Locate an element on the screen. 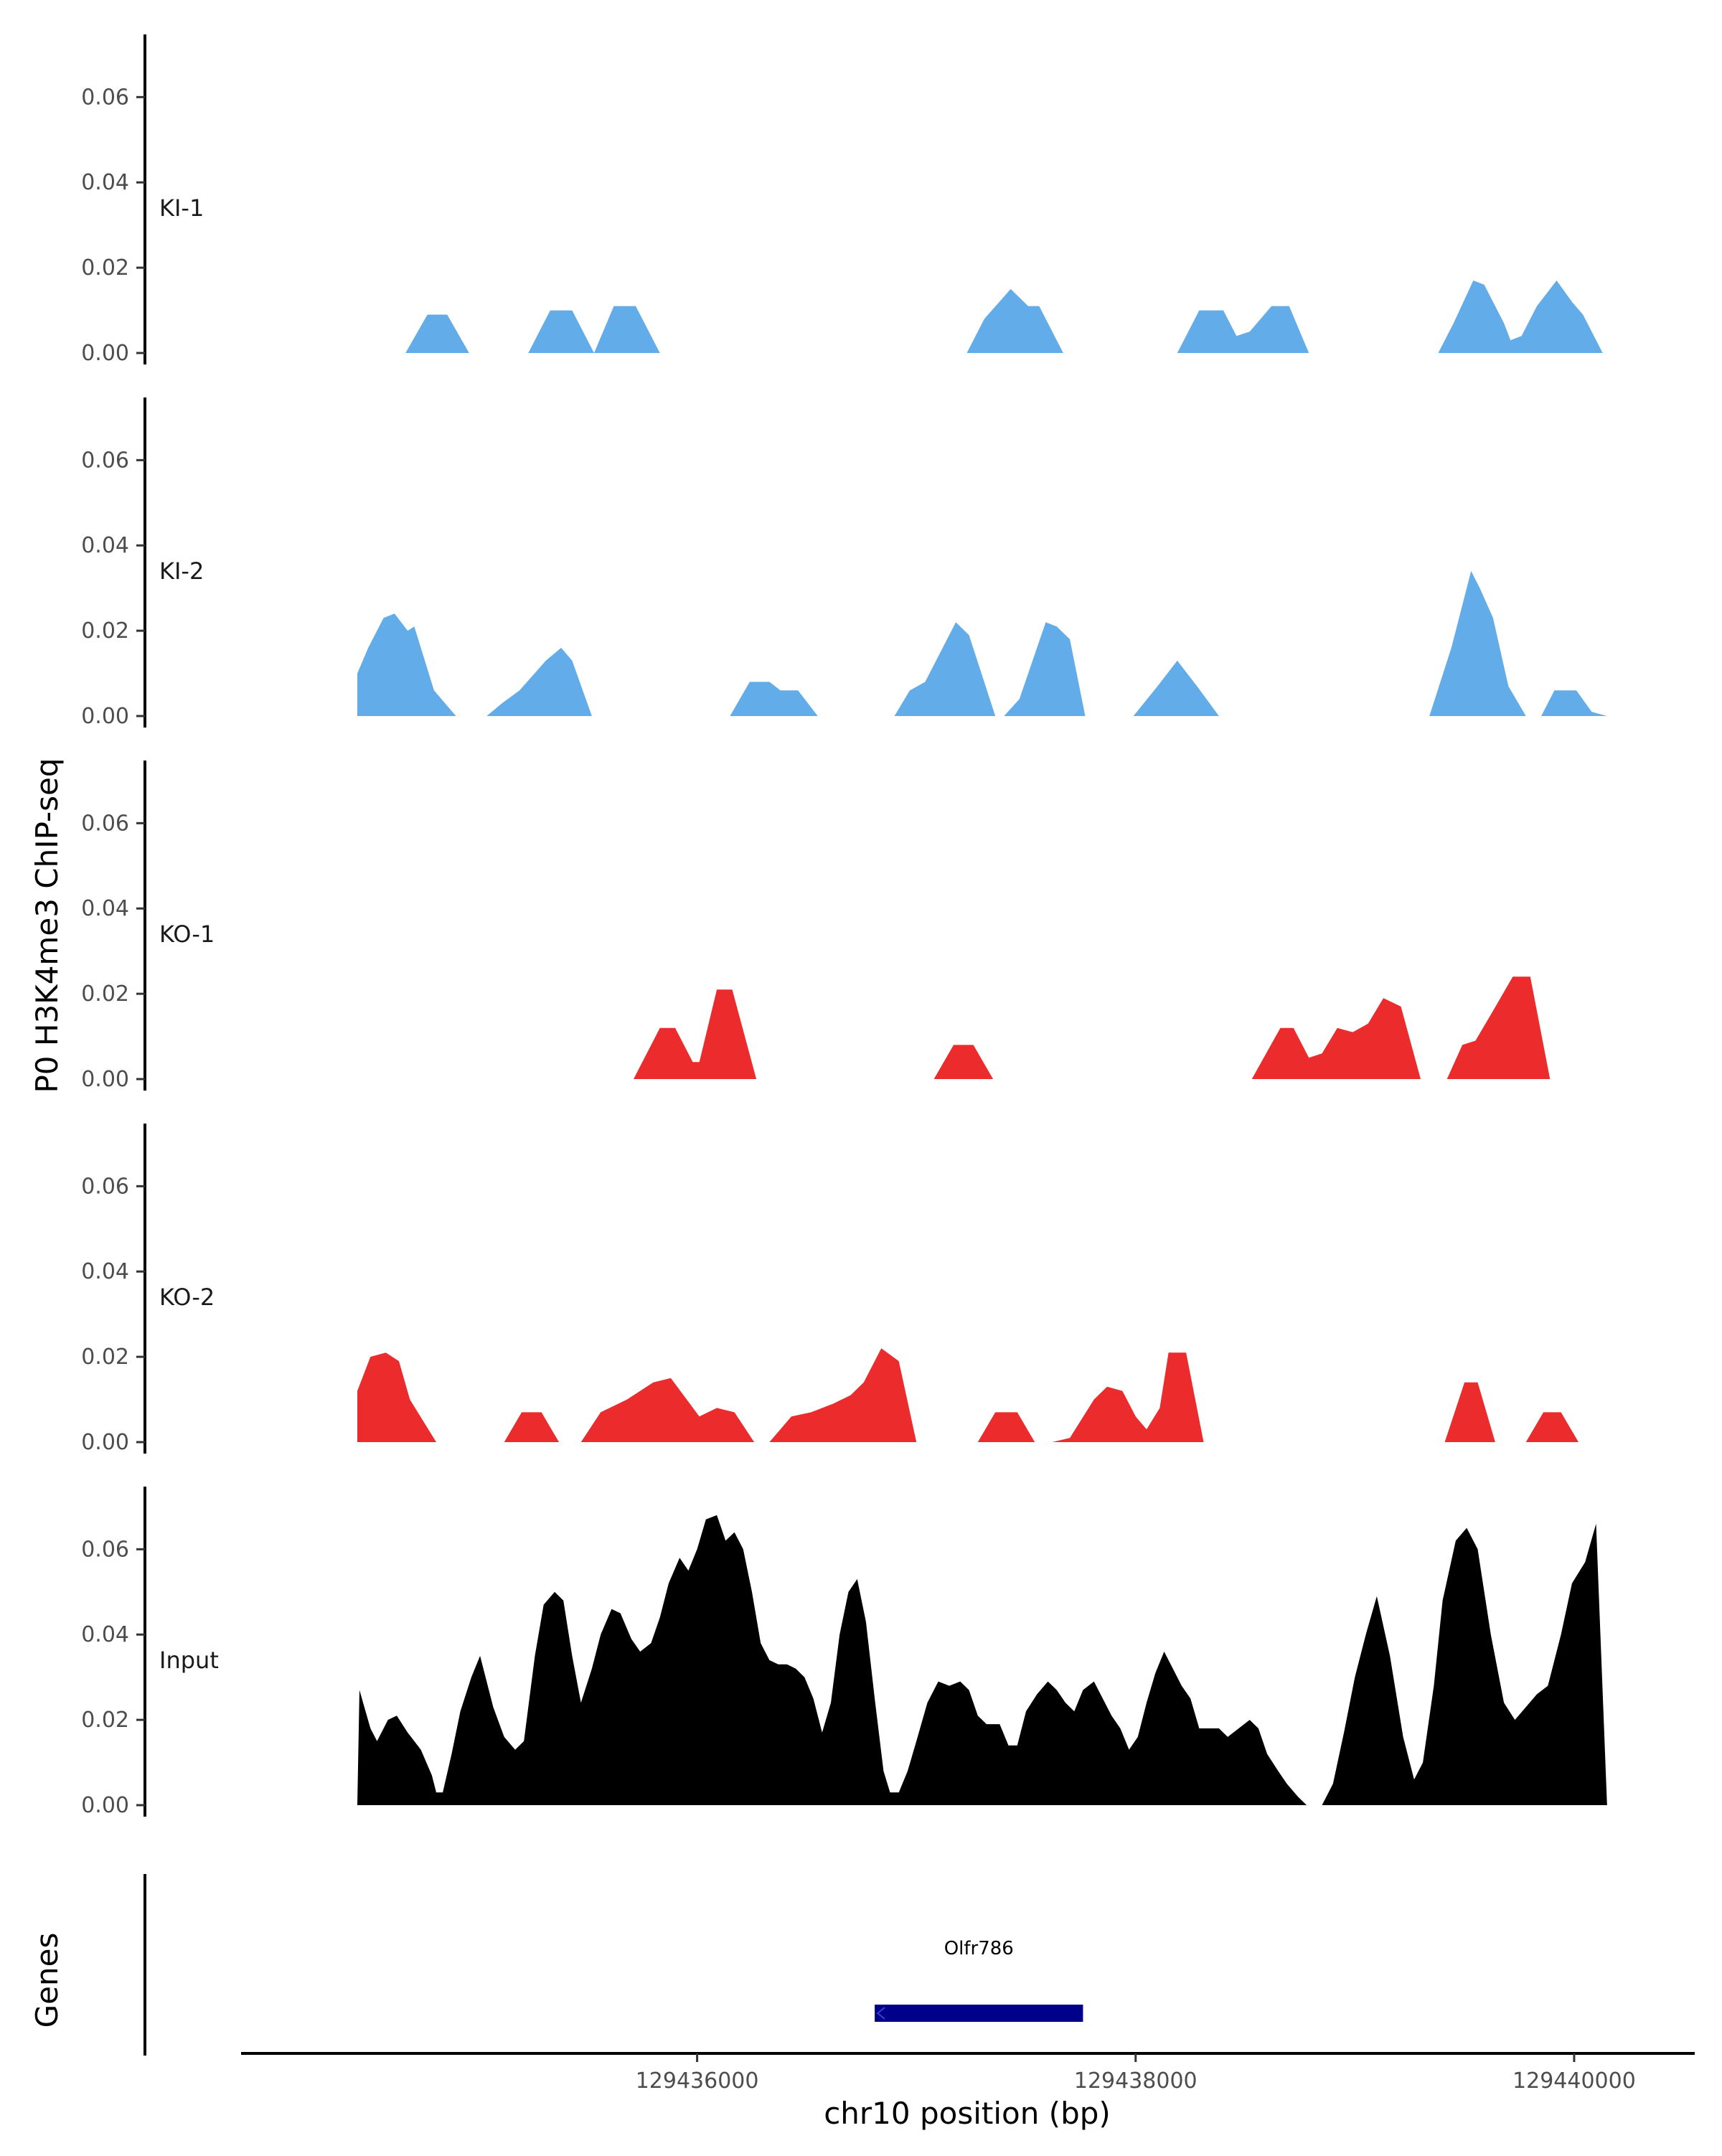  y-axis-title: P0 H3K4me3 ChIP-seq is located at coordinates (47, 925).